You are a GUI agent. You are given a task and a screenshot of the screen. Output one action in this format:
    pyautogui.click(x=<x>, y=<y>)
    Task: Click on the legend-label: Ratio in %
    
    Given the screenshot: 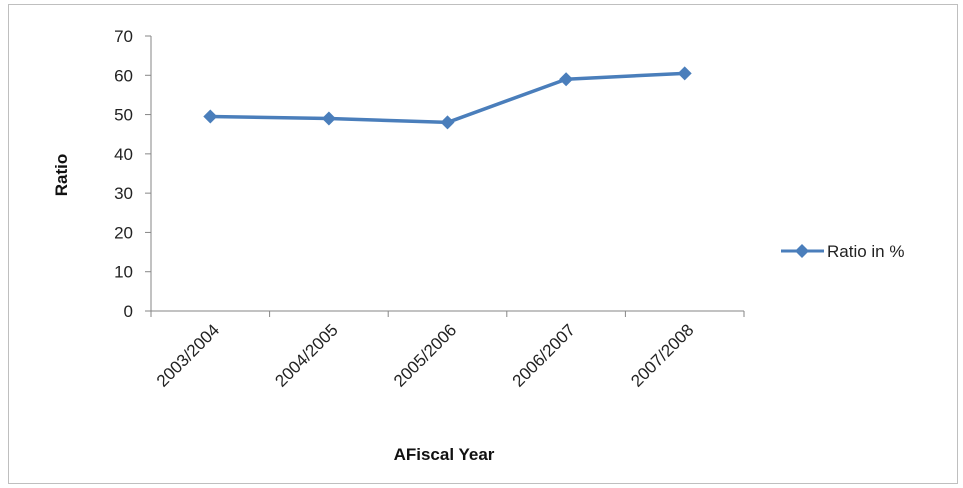 What is the action you would take?
    pyautogui.click(x=865, y=251)
    